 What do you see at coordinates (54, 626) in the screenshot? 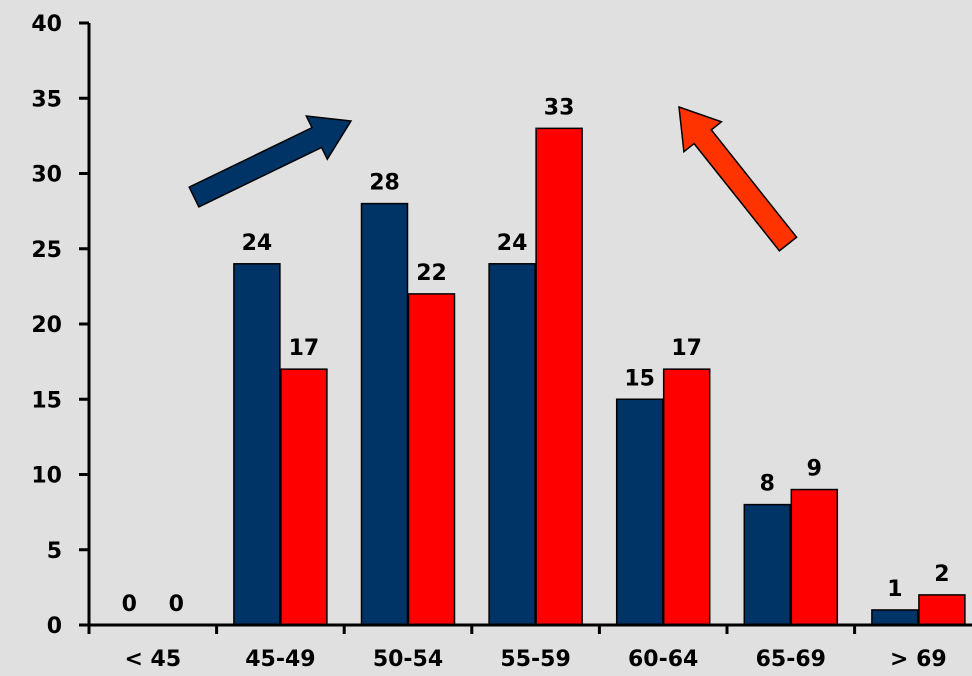
I see `y-tick-label: 0` at bounding box center [54, 626].